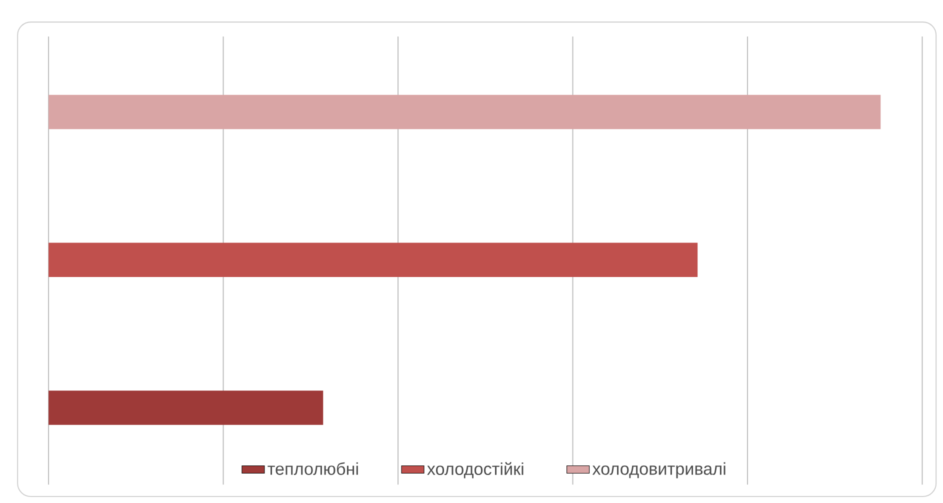 This screenshot has width=943, height=503. What do you see at coordinates (313, 468) in the screenshot?
I see `legend-label: теплолюбні` at bounding box center [313, 468].